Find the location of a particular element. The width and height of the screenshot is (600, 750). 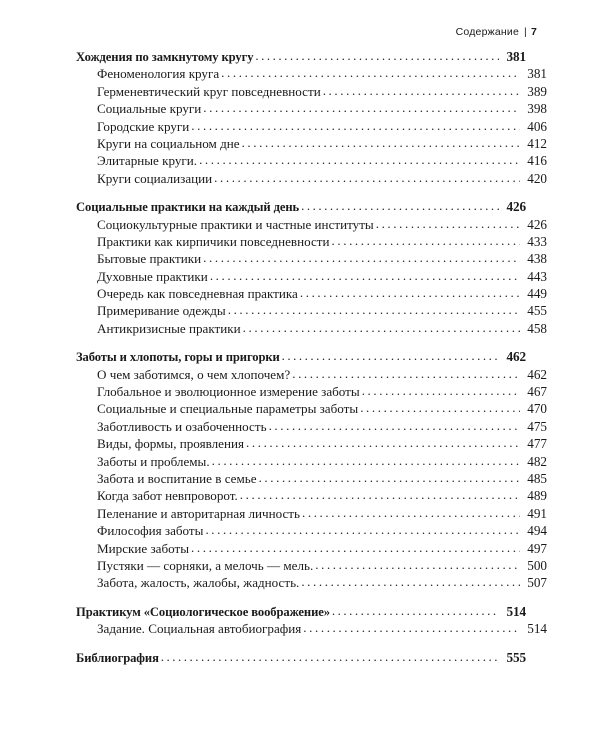

toc-entry-row: Забота и воспитание в семье 485 is located at coordinates (322, 480).